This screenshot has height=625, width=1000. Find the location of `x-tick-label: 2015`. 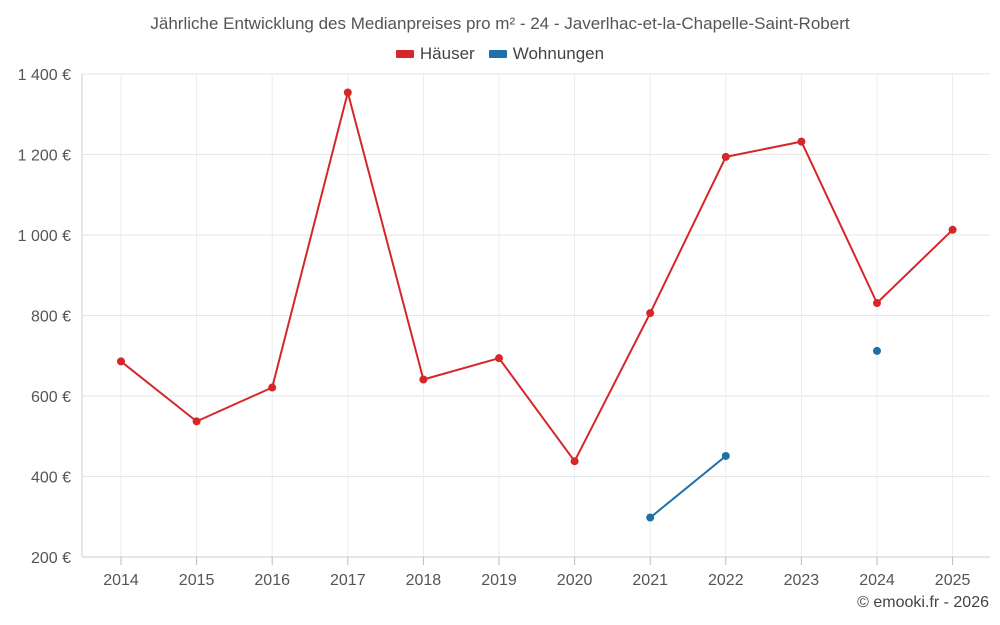

x-tick-label: 2015 is located at coordinates (197, 580).